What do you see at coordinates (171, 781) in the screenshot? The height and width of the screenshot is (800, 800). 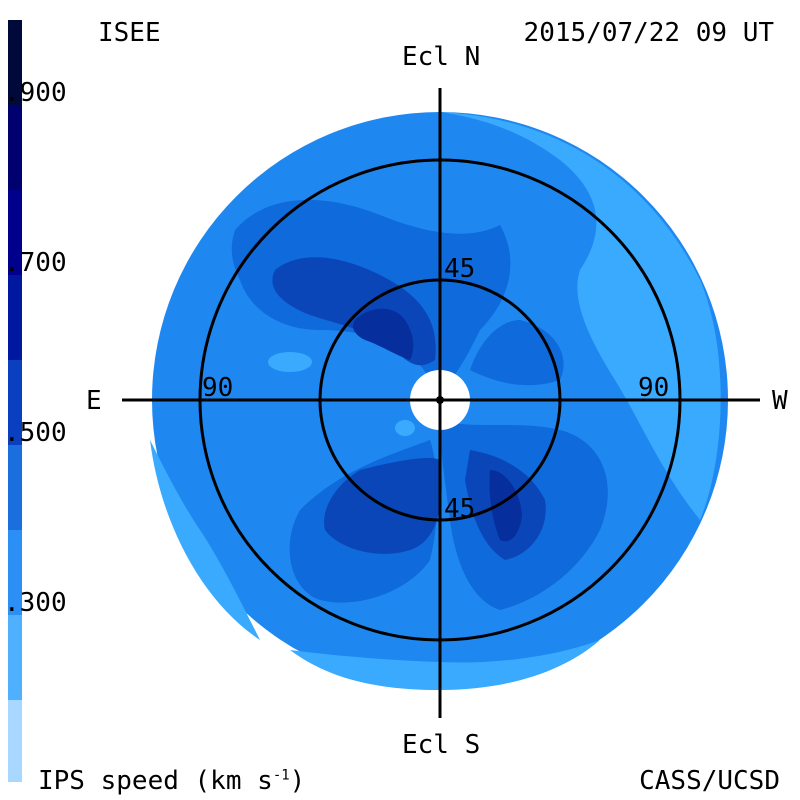 I see `colorbar-quantity-label: IPS speed (km s-1)` at bounding box center [171, 781].